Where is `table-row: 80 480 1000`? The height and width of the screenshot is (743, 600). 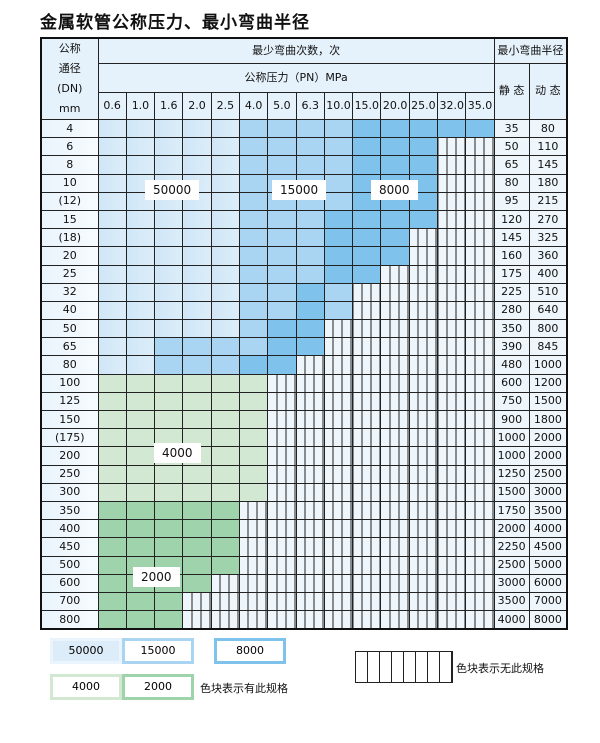
table-row: 80 480 1000 is located at coordinates (304, 365).